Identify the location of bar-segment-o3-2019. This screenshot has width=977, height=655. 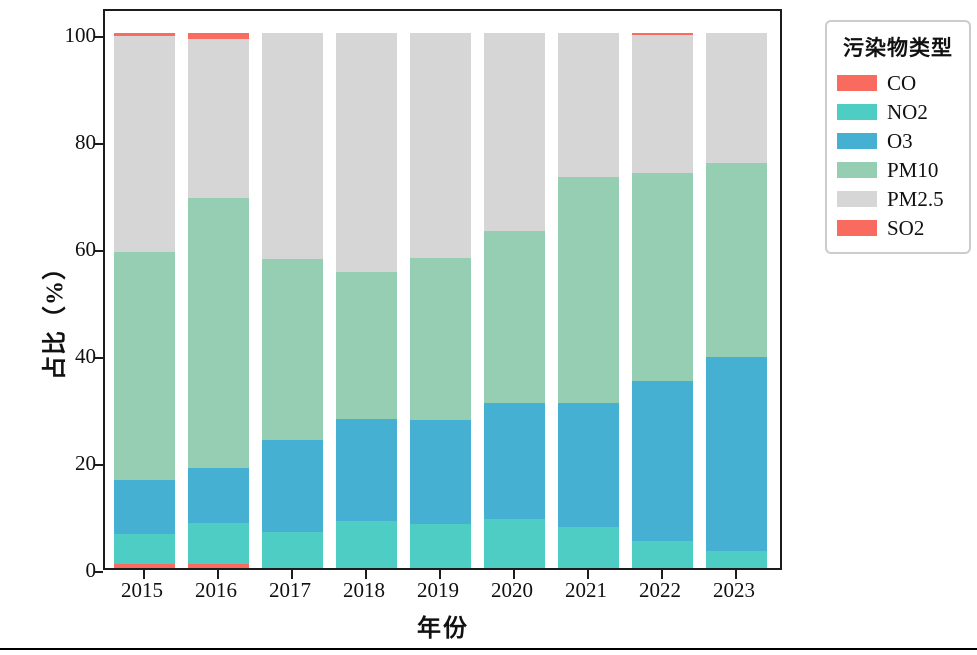
(440, 472).